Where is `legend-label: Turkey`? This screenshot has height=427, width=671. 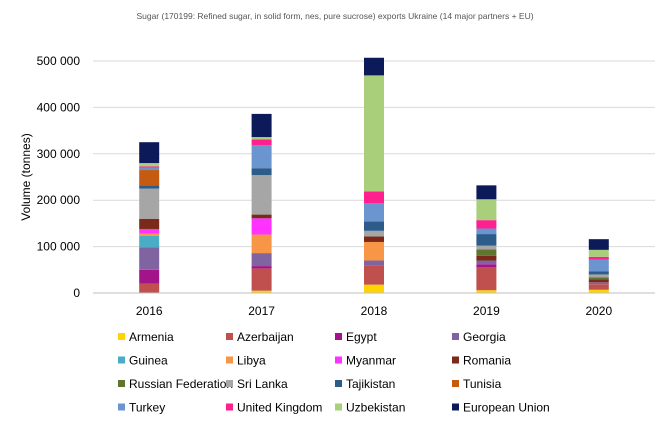
legend-label: Turkey is located at coordinates (147, 408).